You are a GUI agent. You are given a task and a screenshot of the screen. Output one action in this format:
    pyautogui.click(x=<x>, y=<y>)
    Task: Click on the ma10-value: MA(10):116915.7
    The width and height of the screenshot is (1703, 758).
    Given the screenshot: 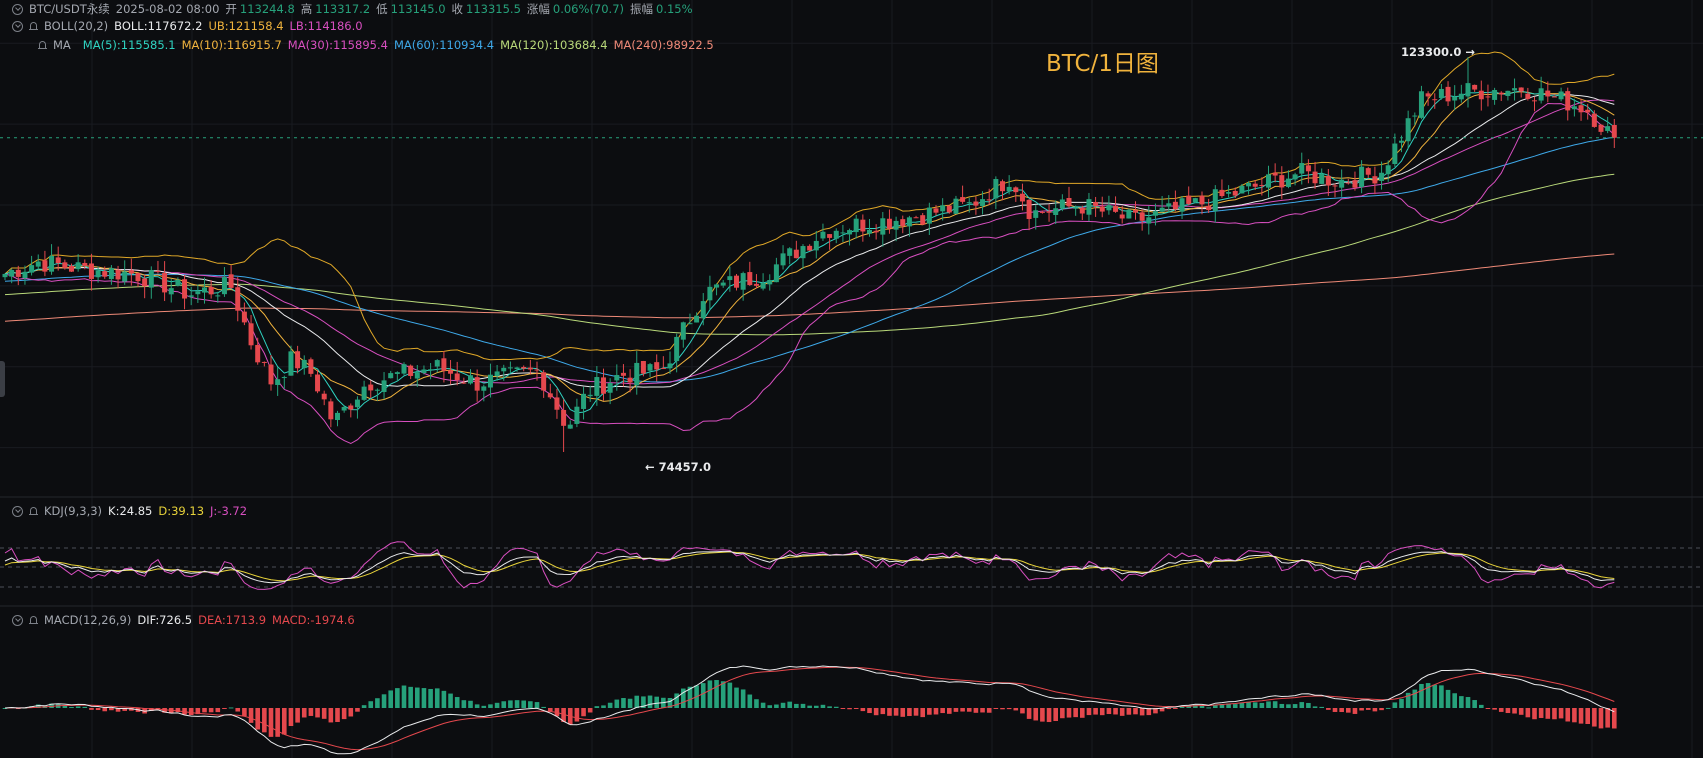 What is the action you would take?
    pyautogui.click(x=231, y=45)
    